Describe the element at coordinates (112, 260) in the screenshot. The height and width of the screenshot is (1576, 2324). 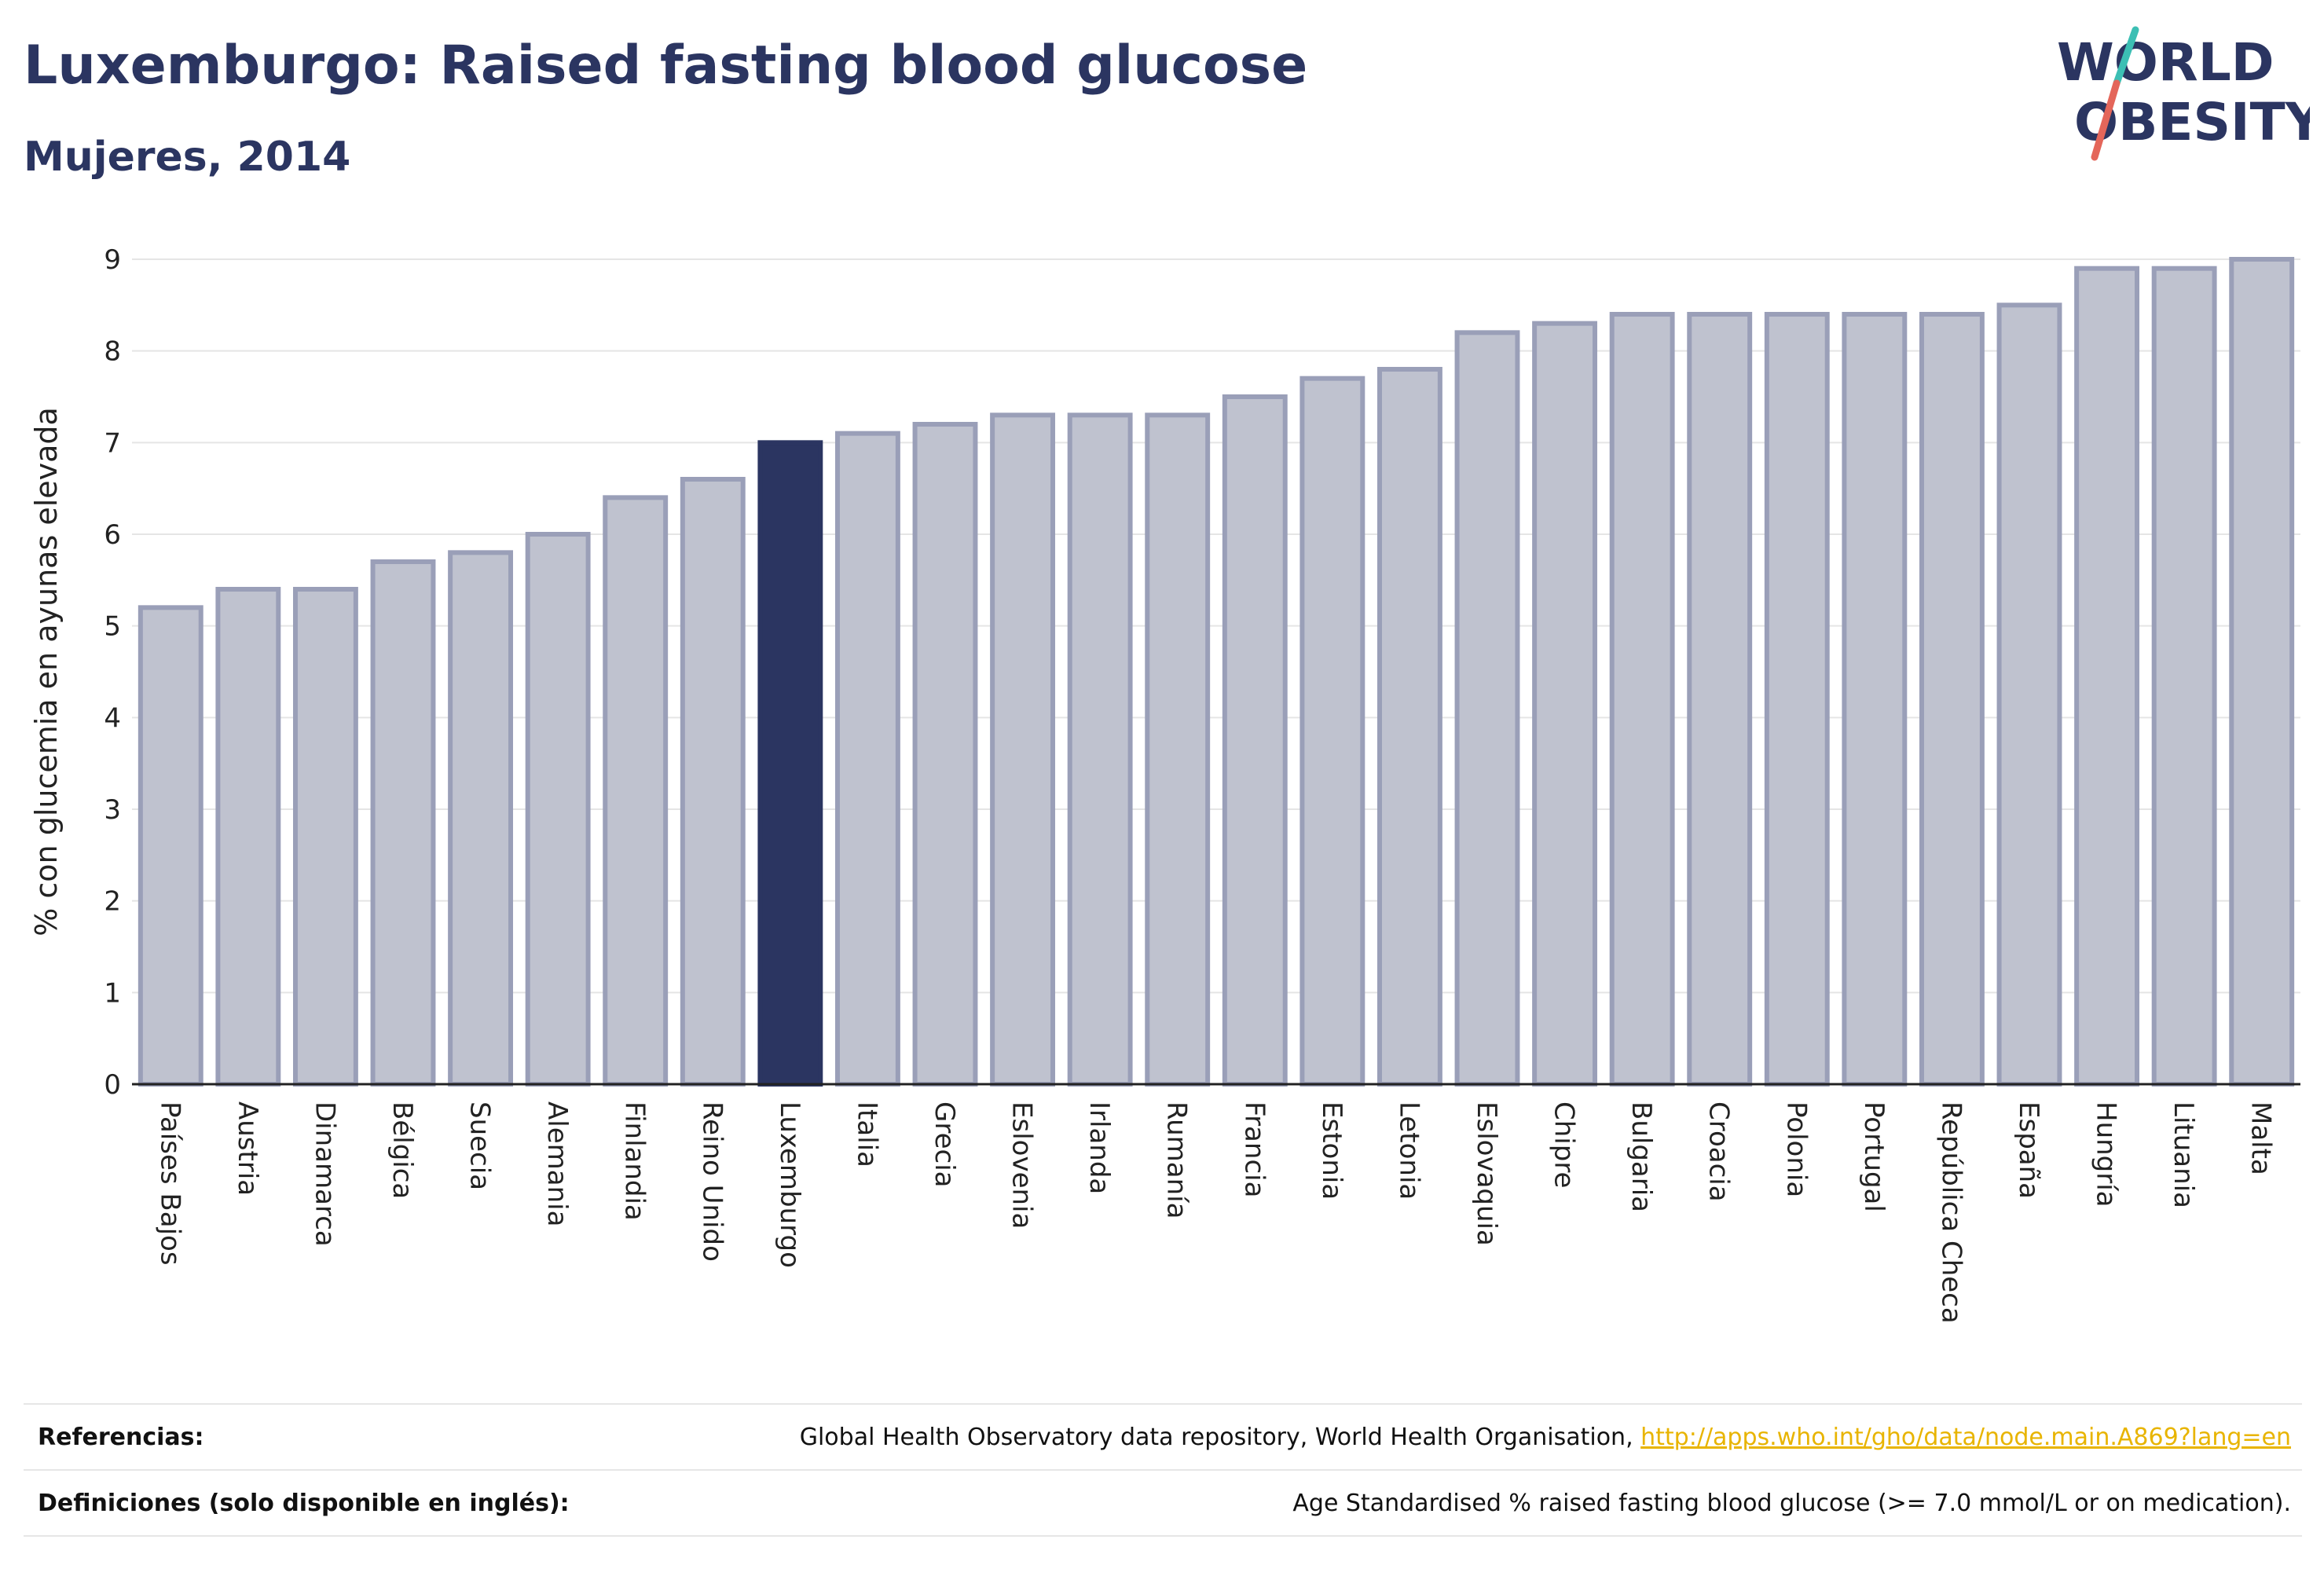
I see `y-tick-label: 9` at that location.